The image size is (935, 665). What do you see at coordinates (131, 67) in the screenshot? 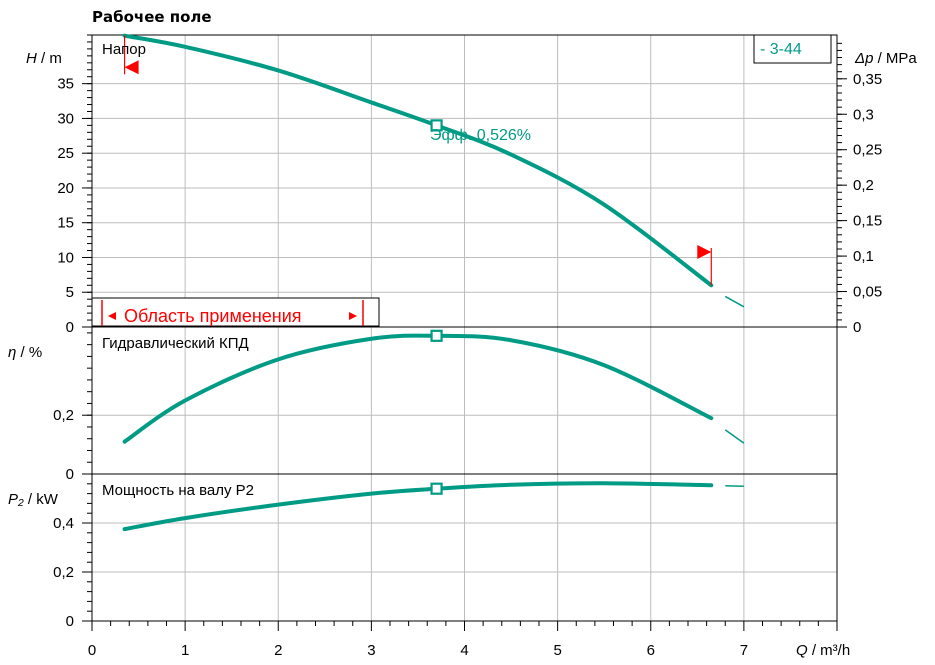
I see `range-start-marker-icon` at bounding box center [131, 67].